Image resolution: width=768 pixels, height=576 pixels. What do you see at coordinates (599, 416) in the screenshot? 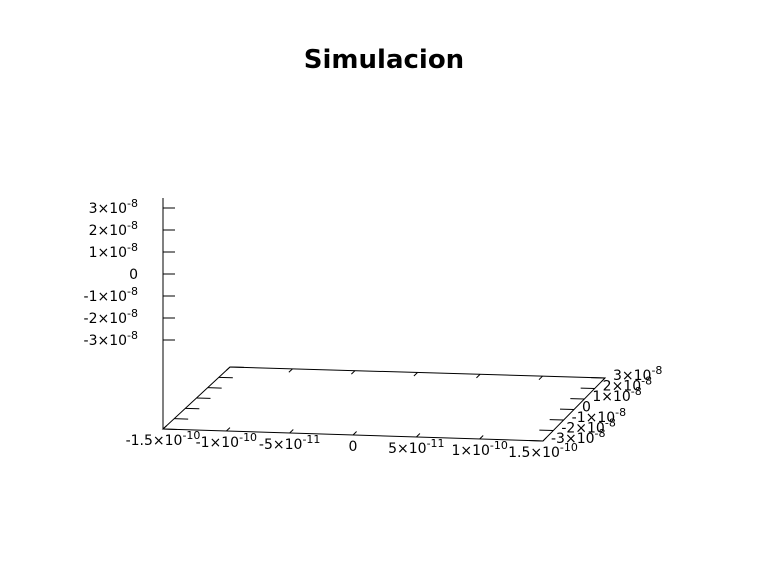
I see `y-tick-label: -1×10⁻⁸` at bounding box center [599, 416].